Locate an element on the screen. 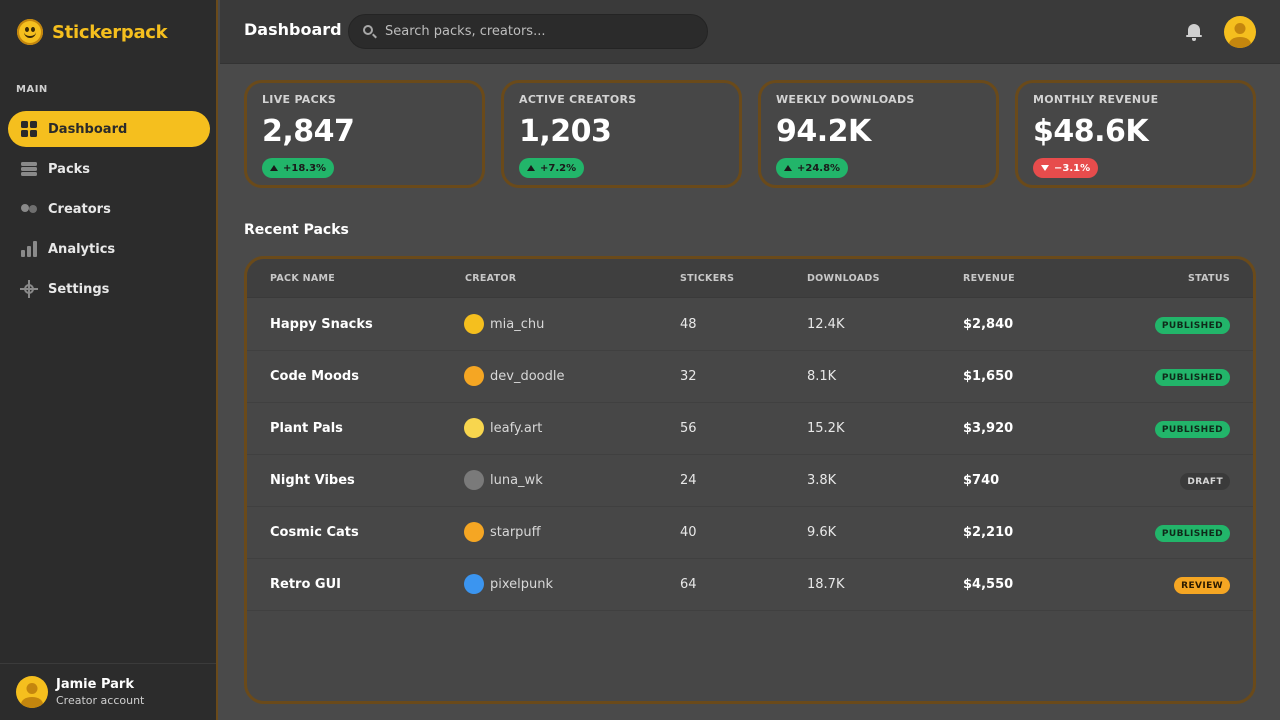  sidebar-item-analytics: Analytics is located at coordinates (109, 249).